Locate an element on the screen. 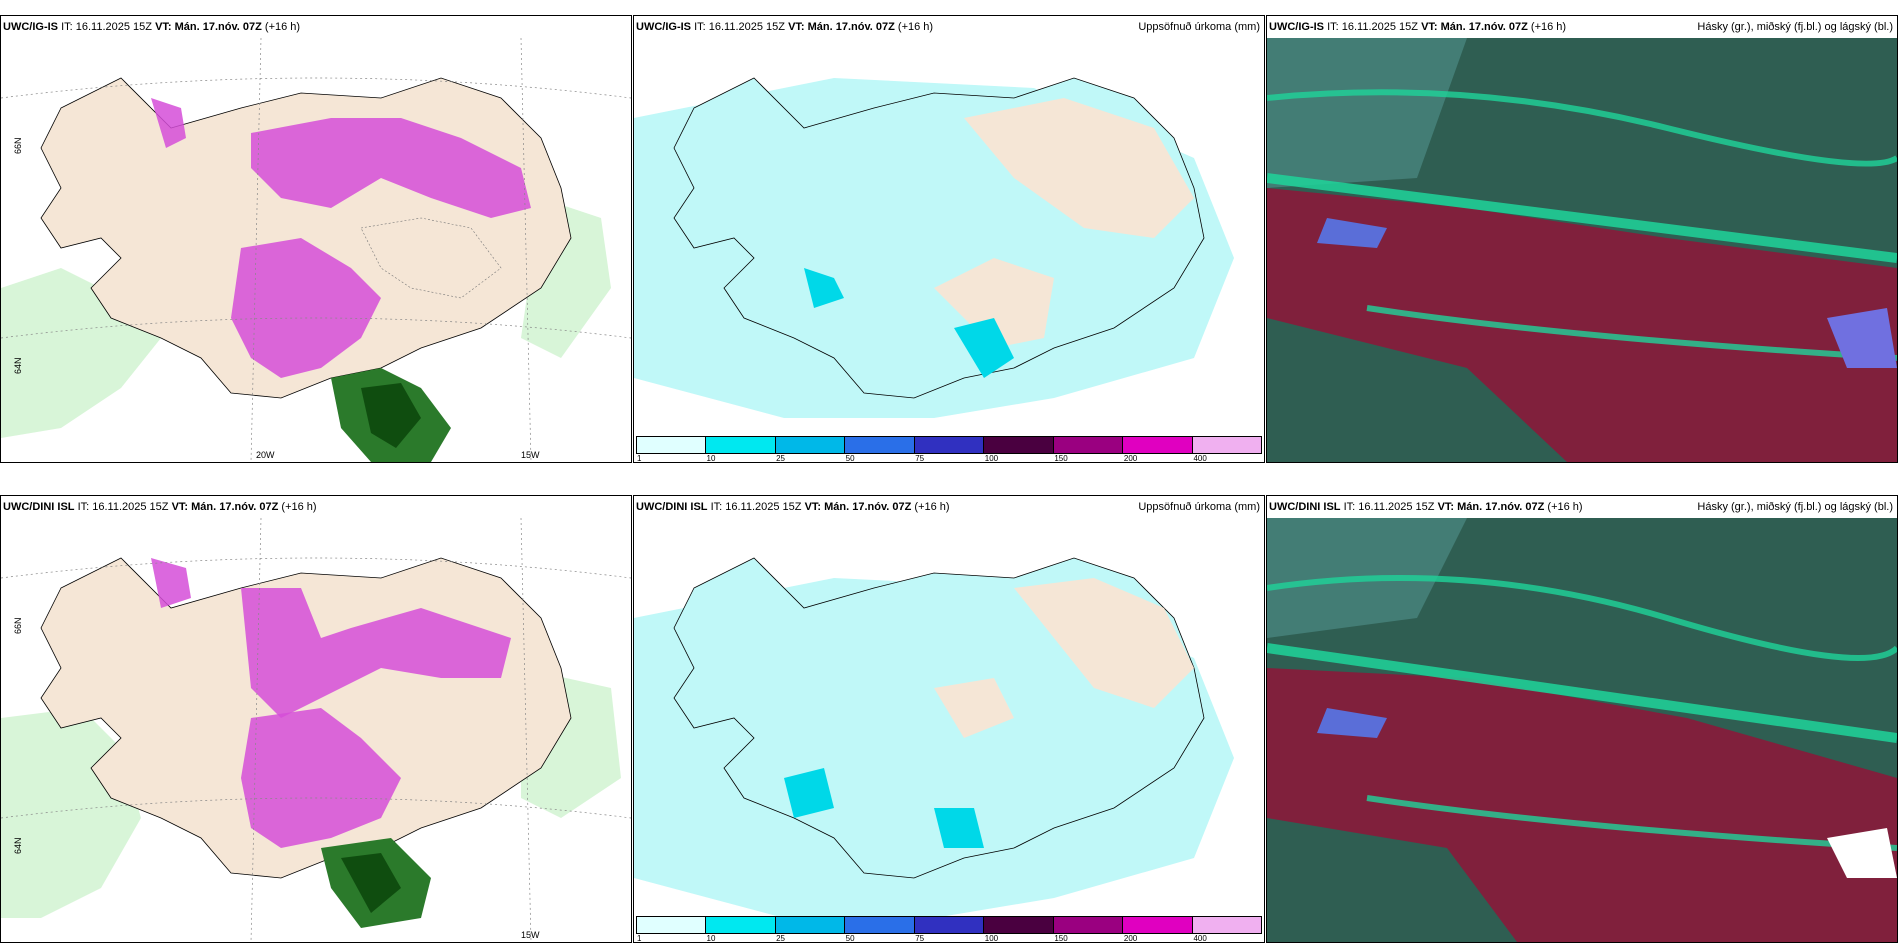  wind-map: 66N 64N 20W 15W is located at coordinates (316, 250).